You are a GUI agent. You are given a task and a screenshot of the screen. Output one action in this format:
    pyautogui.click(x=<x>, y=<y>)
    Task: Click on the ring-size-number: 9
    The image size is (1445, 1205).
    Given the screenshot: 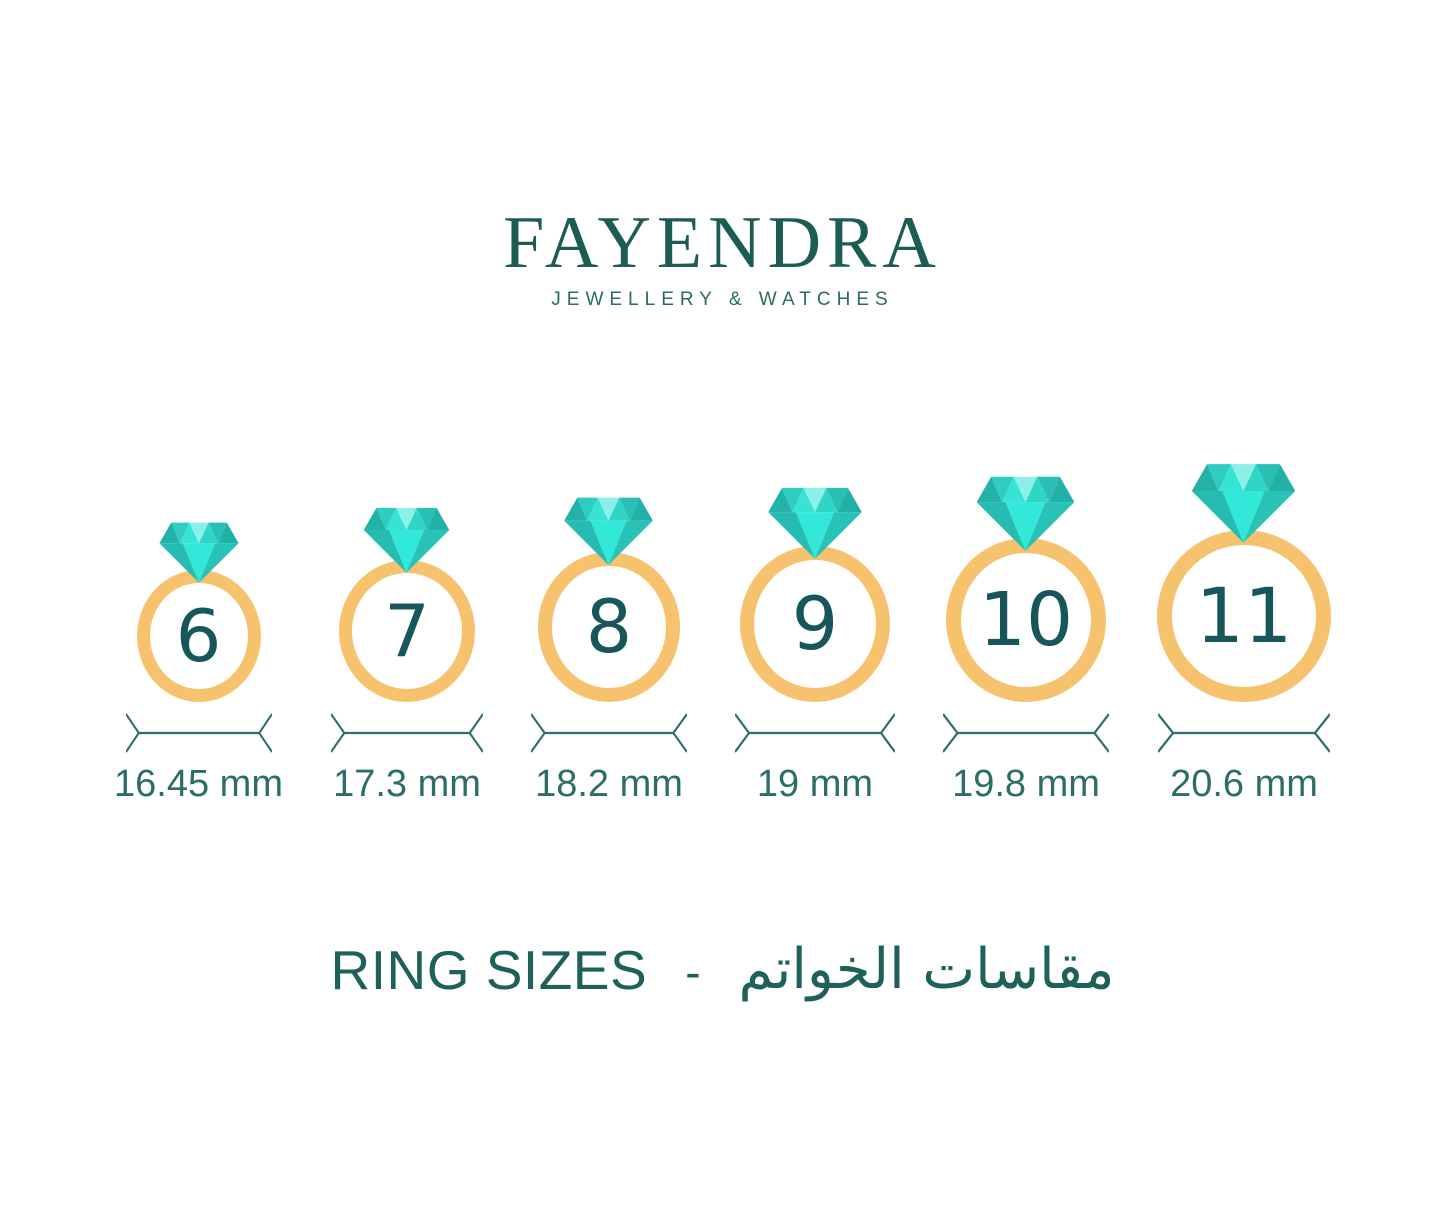 What is the action you would take?
    pyautogui.click(x=815, y=624)
    